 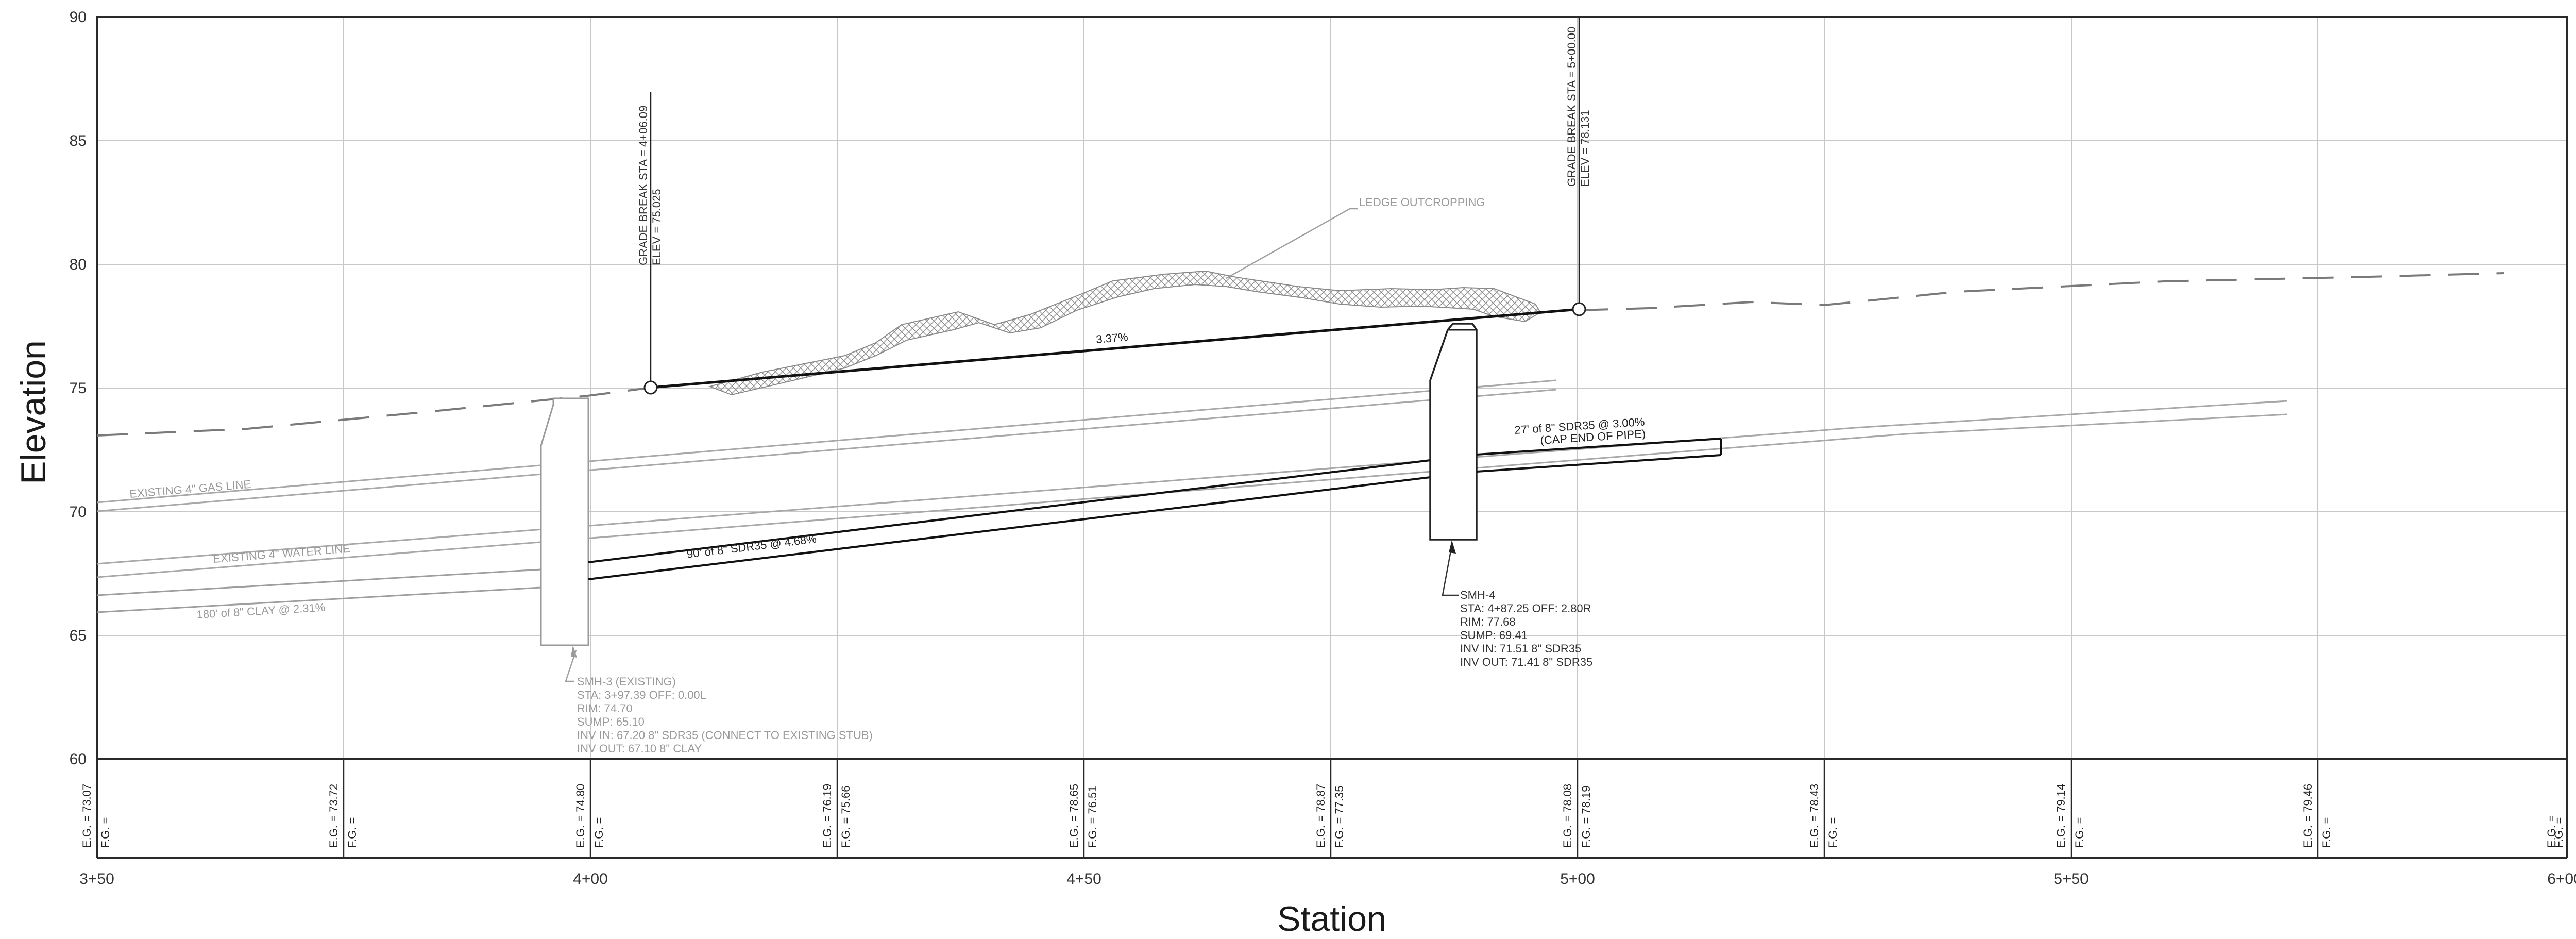 What do you see at coordinates (1009, 528) in the screenshot?
I see `main-pipe-invert` at bounding box center [1009, 528].